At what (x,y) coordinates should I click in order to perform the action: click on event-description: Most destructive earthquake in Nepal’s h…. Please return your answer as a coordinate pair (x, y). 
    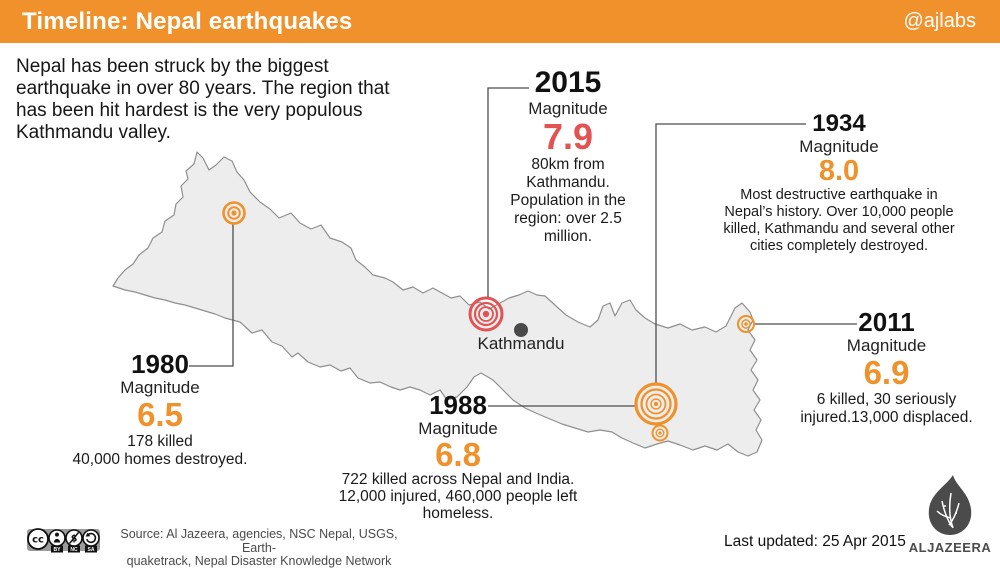
    Looking at the image, I should click on (839, 220).